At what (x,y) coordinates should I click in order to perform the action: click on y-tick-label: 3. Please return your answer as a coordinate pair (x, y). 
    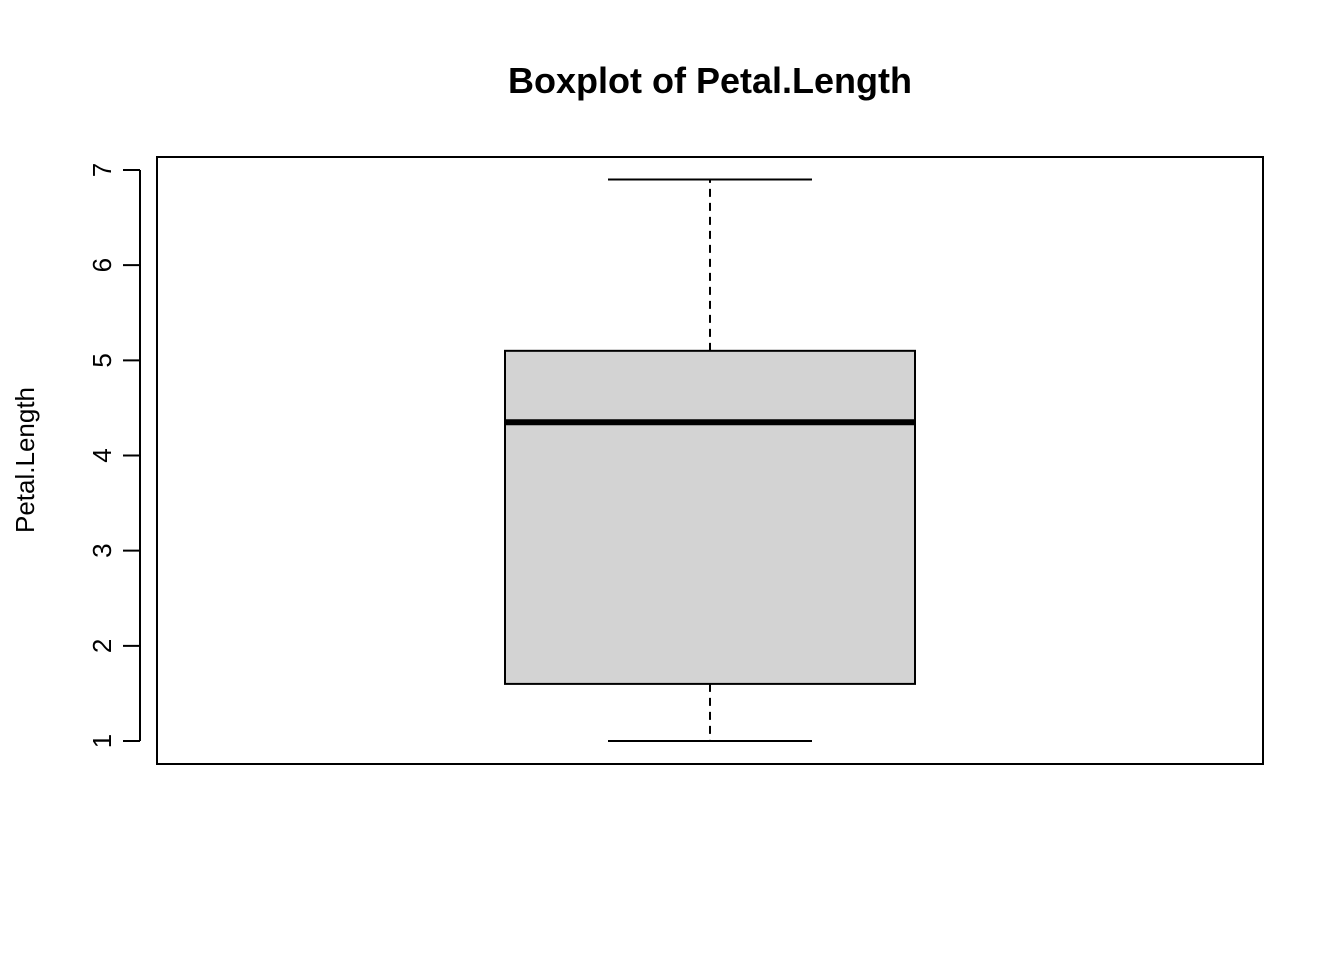
    Looking at the image, I should click on (102, 550).